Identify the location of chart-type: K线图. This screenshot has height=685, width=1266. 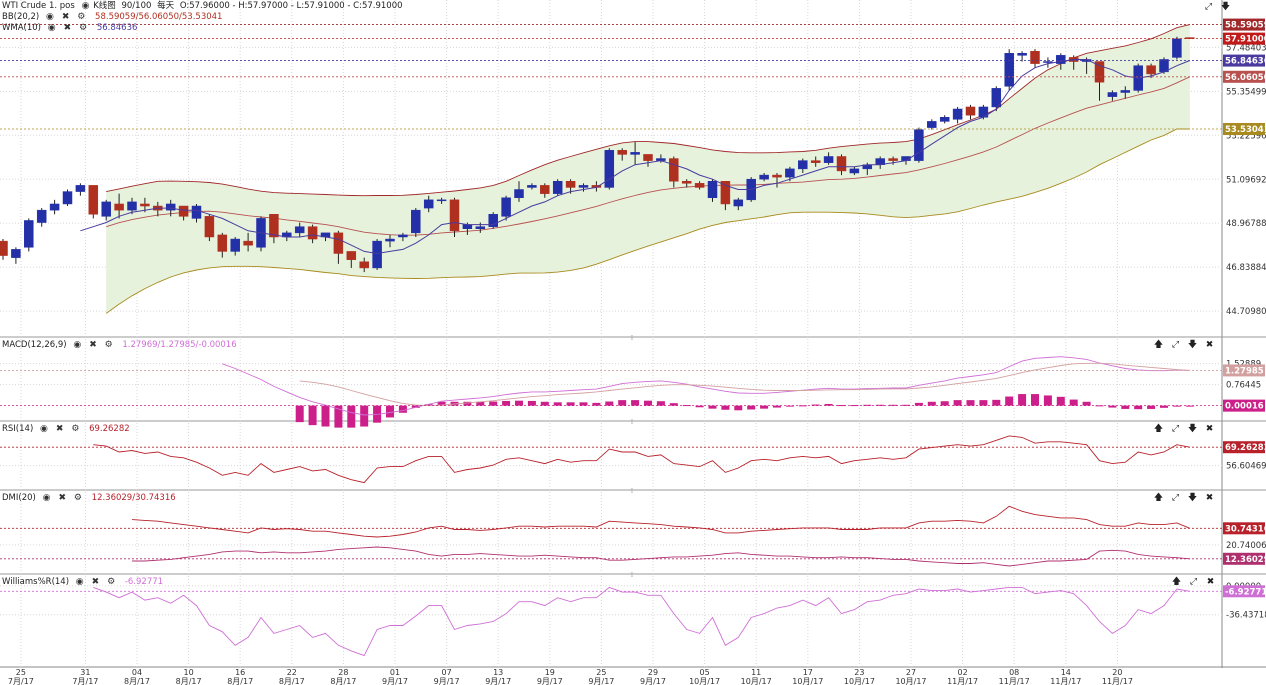
(104, 6).